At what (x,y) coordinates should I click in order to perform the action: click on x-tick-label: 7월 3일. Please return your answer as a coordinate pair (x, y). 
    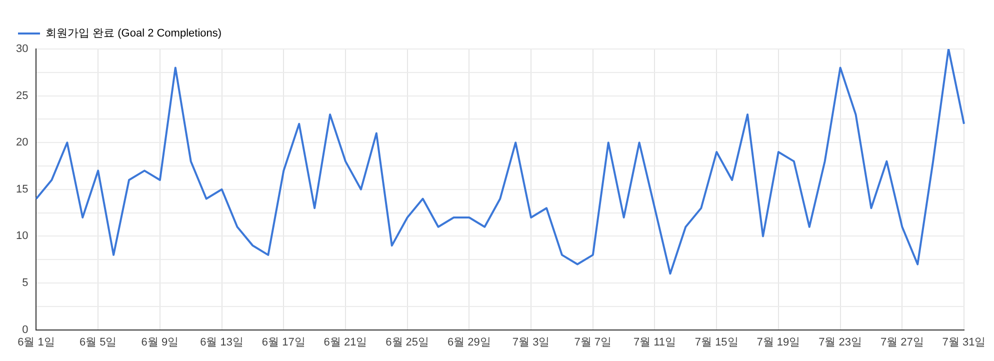
    Looking at the image, I should click on (531, 342).